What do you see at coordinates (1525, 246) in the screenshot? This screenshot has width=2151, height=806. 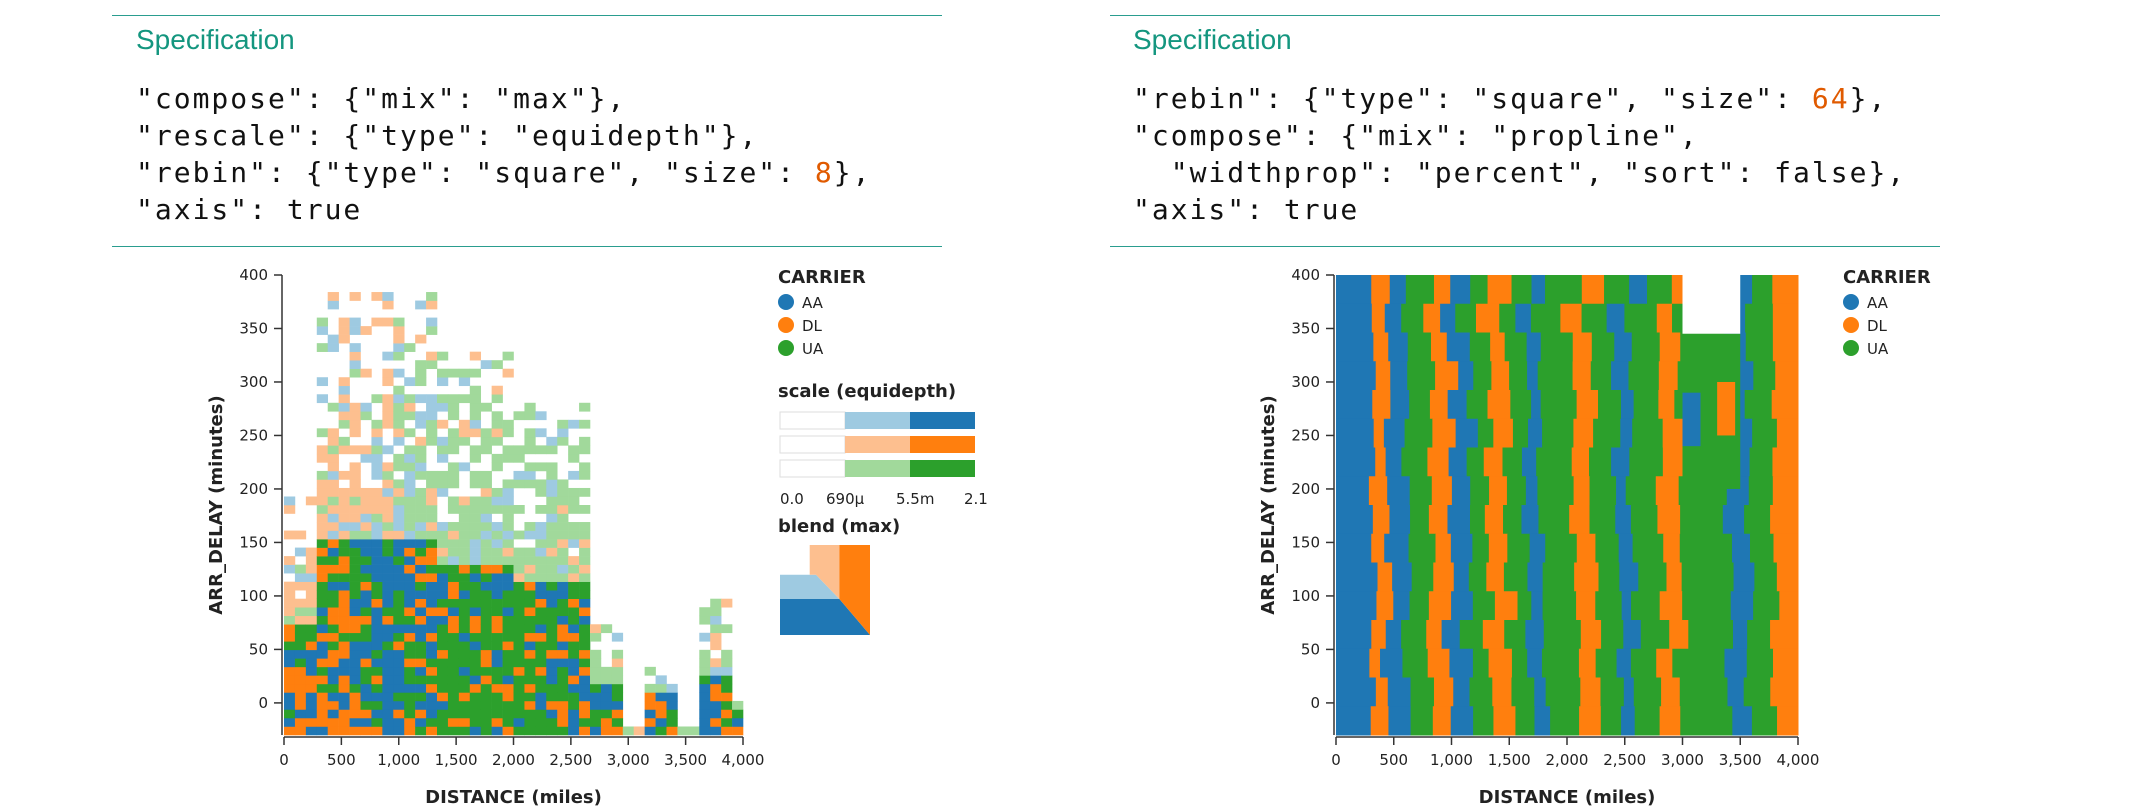 I see `right-bottom-rule` at bounding box center [1525, 246].